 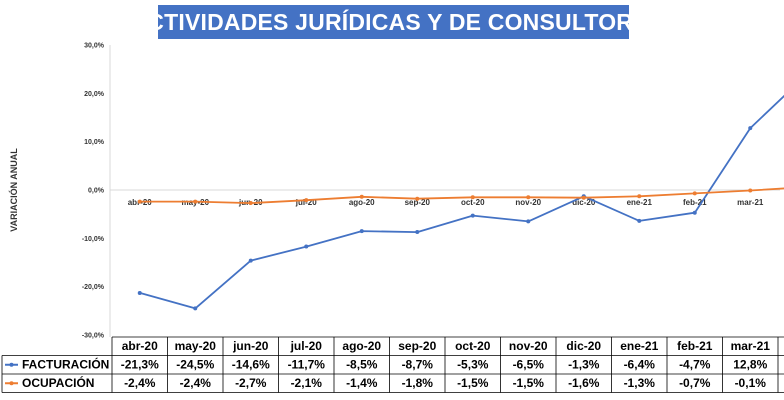 What do you see at coordinates (140, 346) in the screenshot?
I see `table-header-cell: abr-20` at bounding box center [140, 346].